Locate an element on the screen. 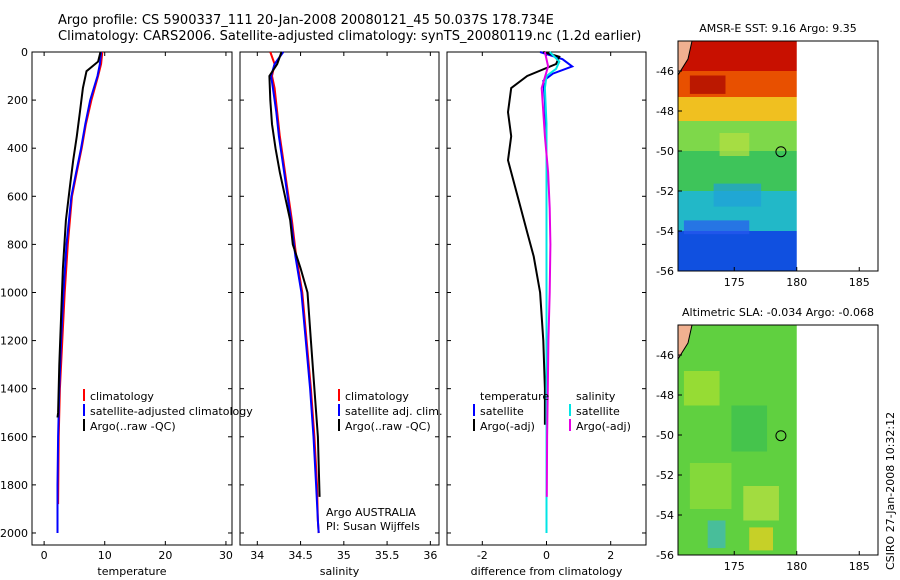 This screenshot has width=900, height=580. x-tick-label-salinity: 34 is located at coordinates (257, 555).